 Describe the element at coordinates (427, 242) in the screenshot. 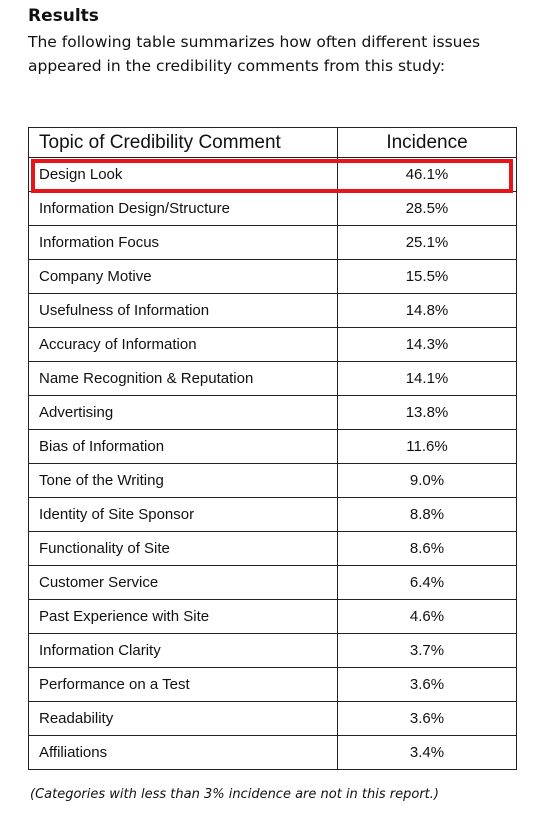

I see `incidence-cell: 25.1%` at that location.